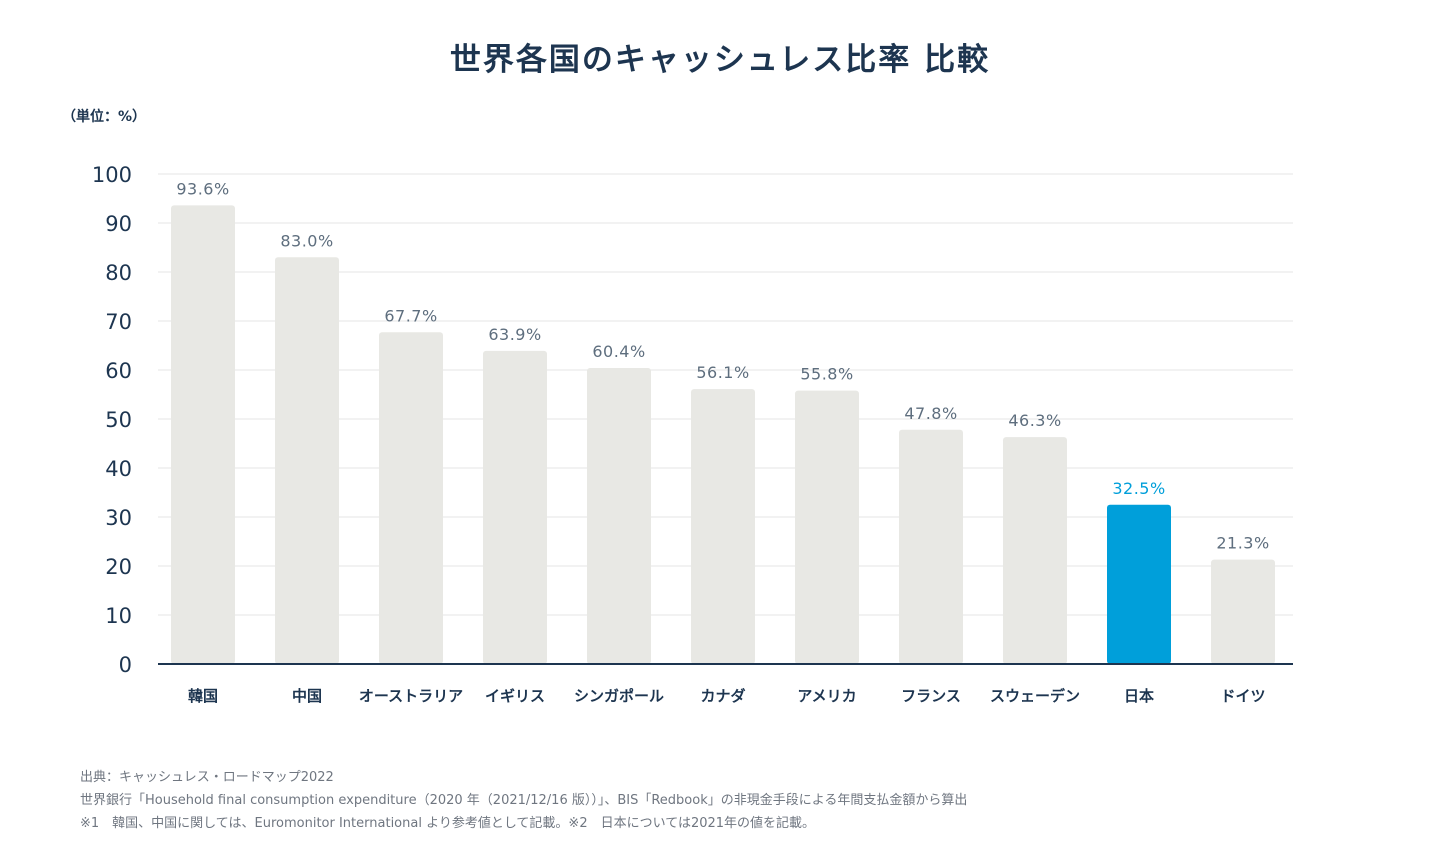  I want to click on category-label: スウェーデン, so click(1035, 696).